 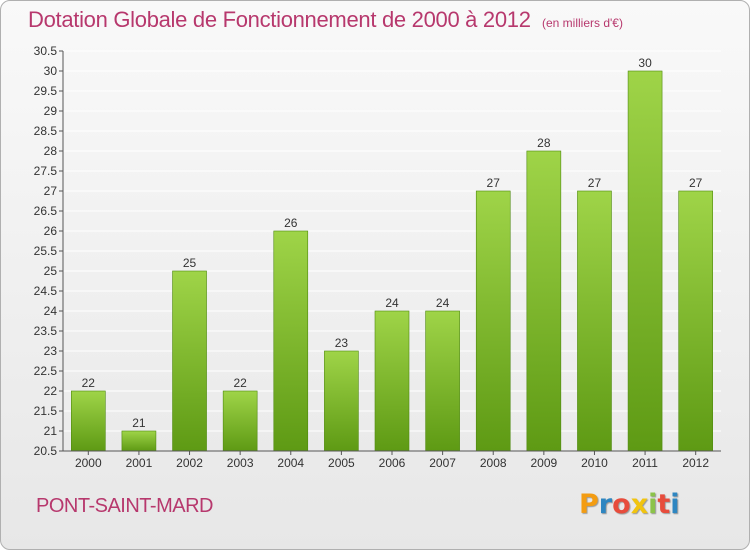 What do you see at coordinates (46, 51) in the screenshot?
I see `y-tick-label: 30.5` at bounding box center [46, 51].